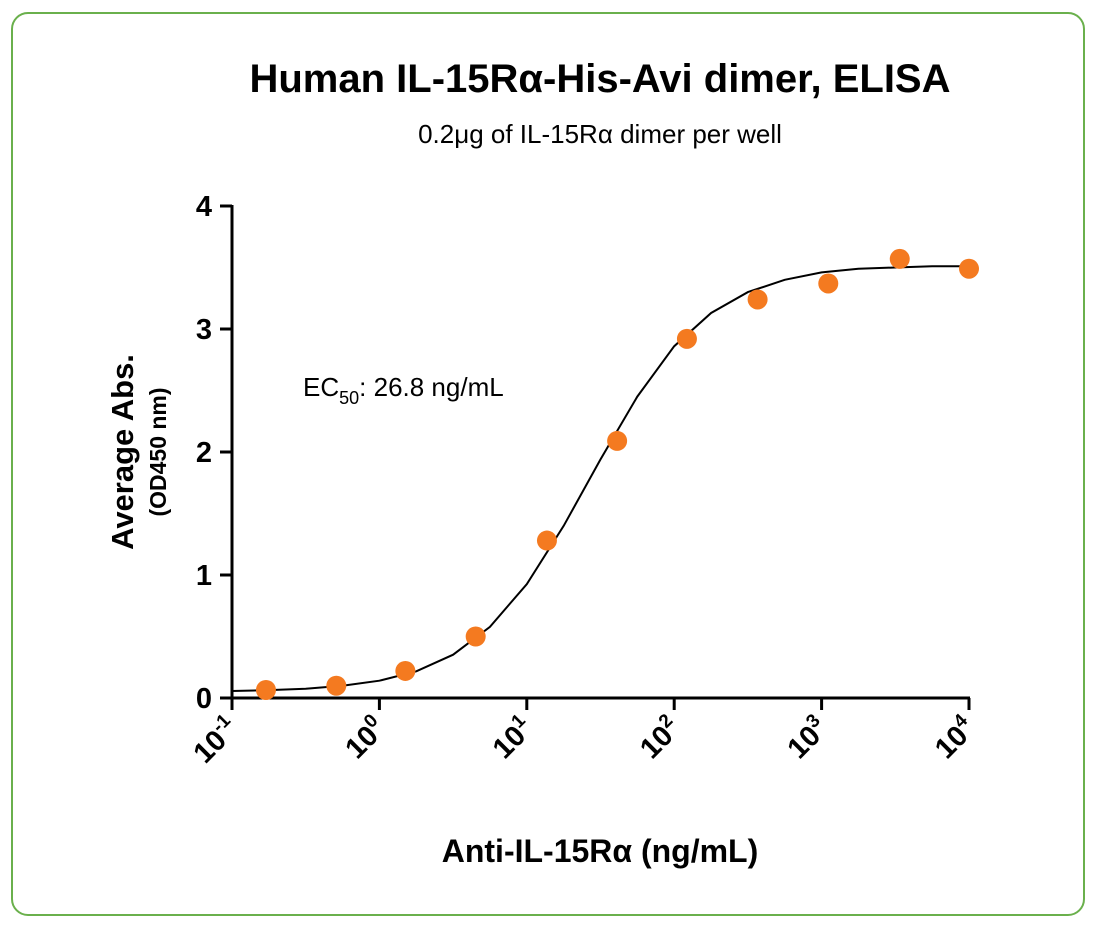 The width and height of the screenshot is (1100, 930). Describe the element at coordinates (204, 576) in the screenshot. I see `y-tick-label: 1` at that location.